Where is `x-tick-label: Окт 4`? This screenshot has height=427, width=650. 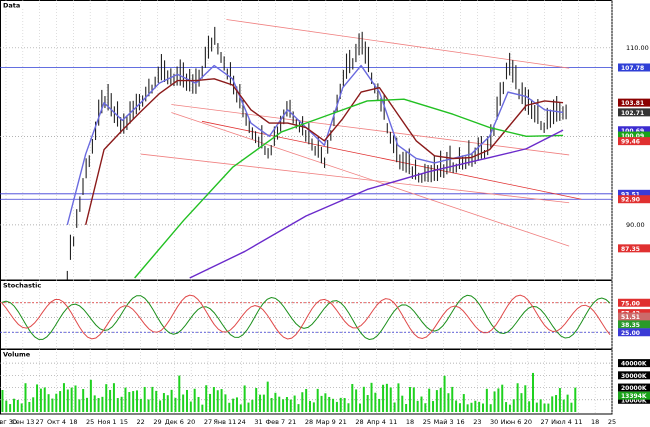 x-tick-label: Окт 4 is located at coordinates (56, 422).